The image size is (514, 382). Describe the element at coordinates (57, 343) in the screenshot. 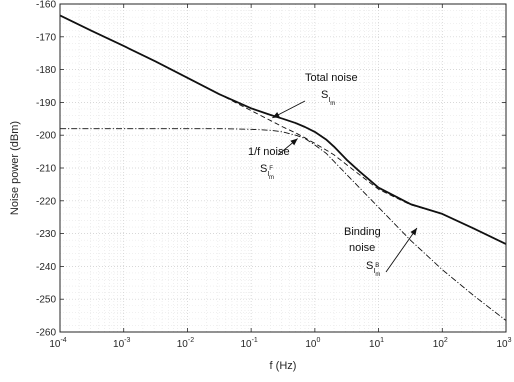

I see `x-tick-label: 10⁻⁴` at that location.